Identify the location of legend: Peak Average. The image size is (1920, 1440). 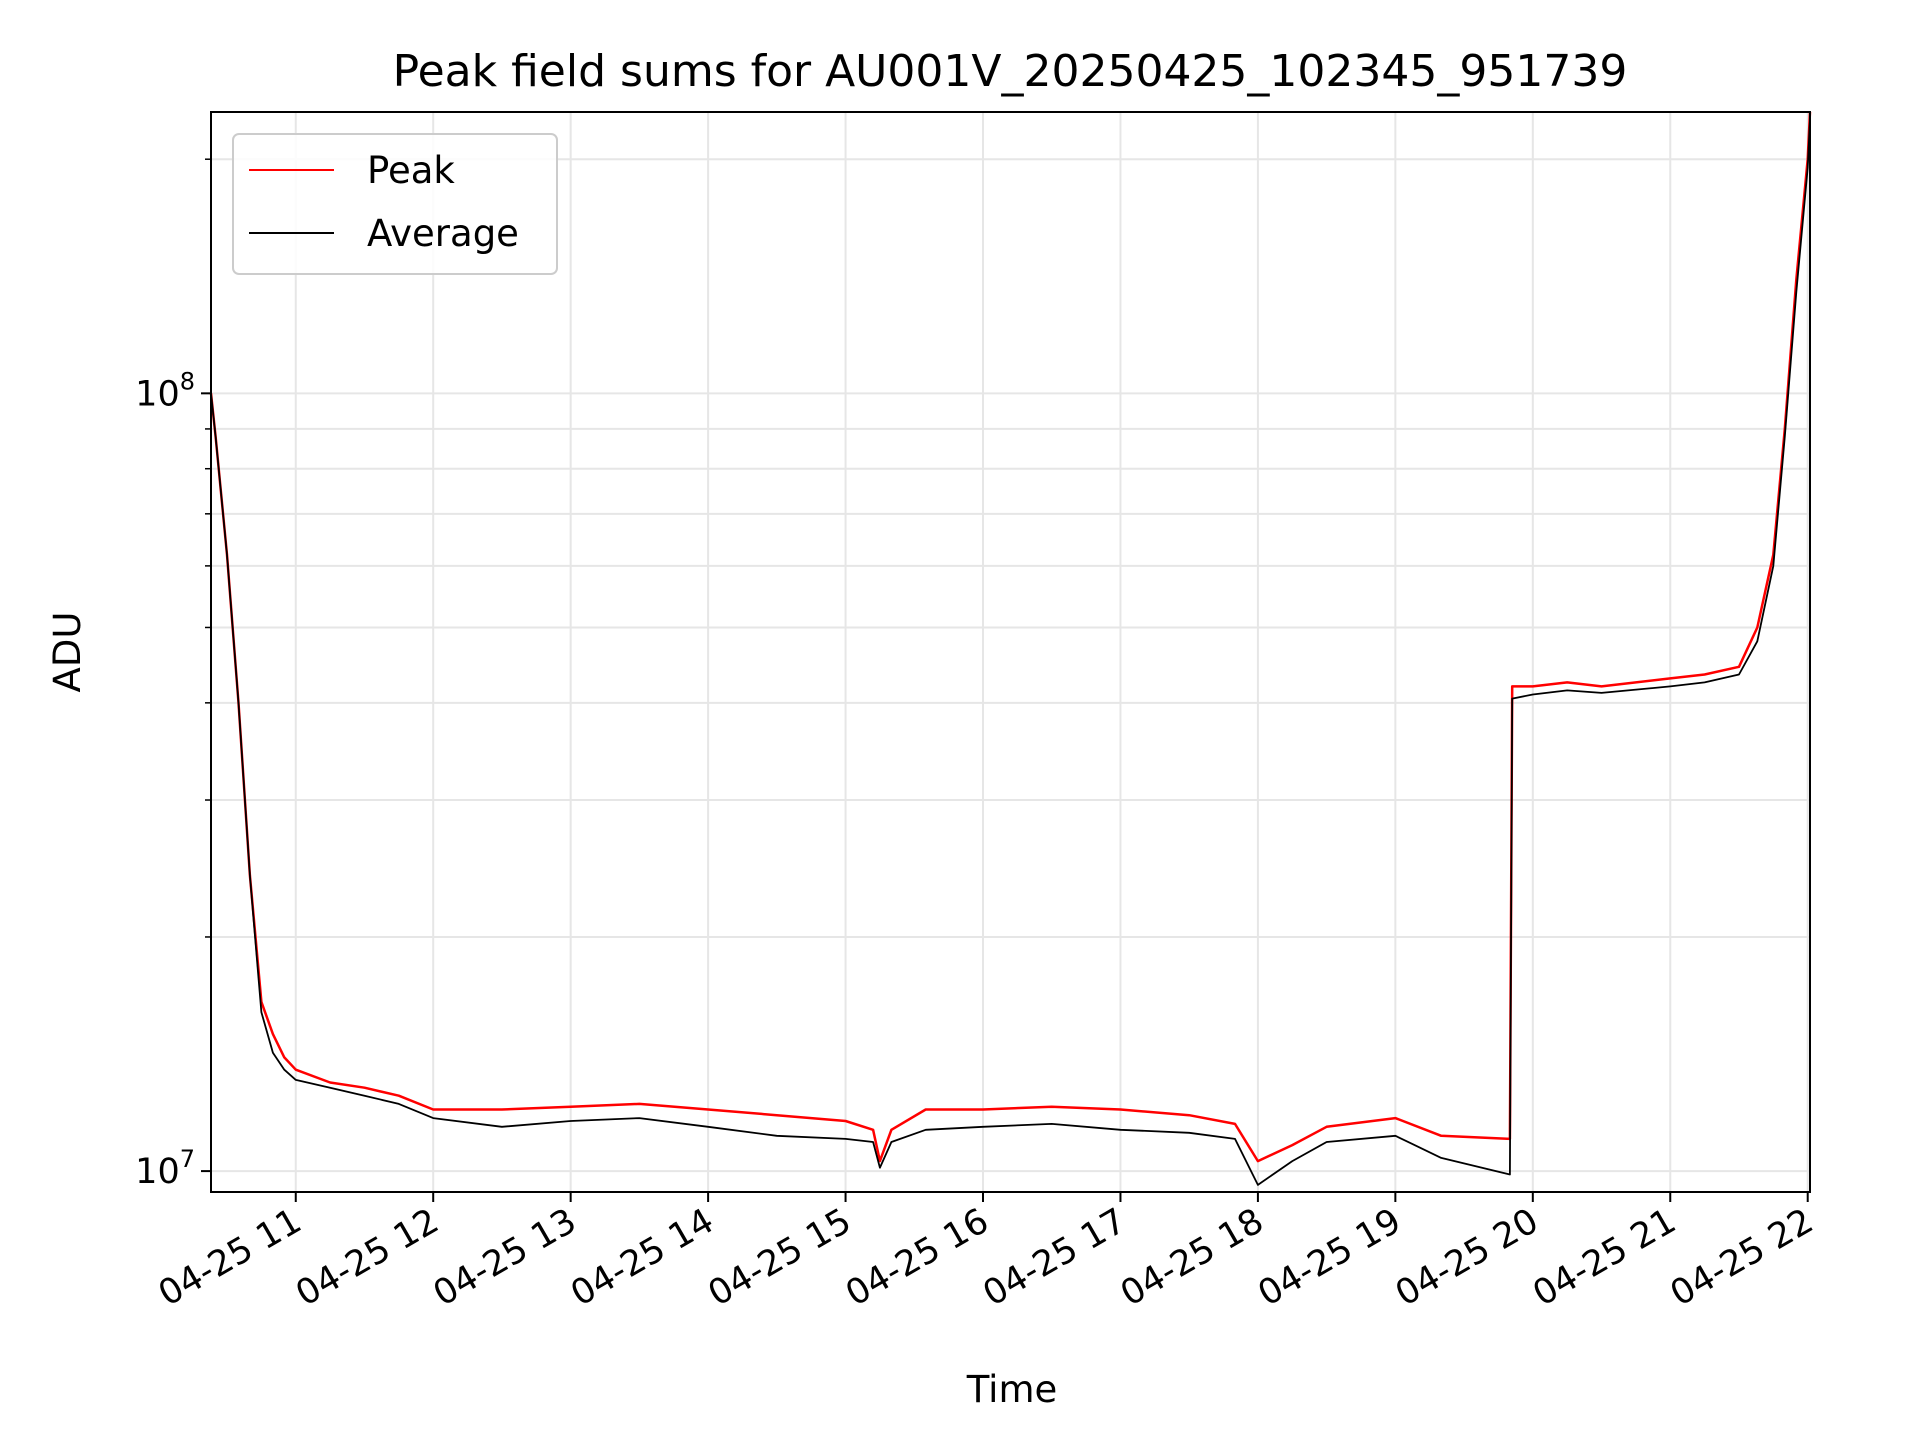
(395, 204).